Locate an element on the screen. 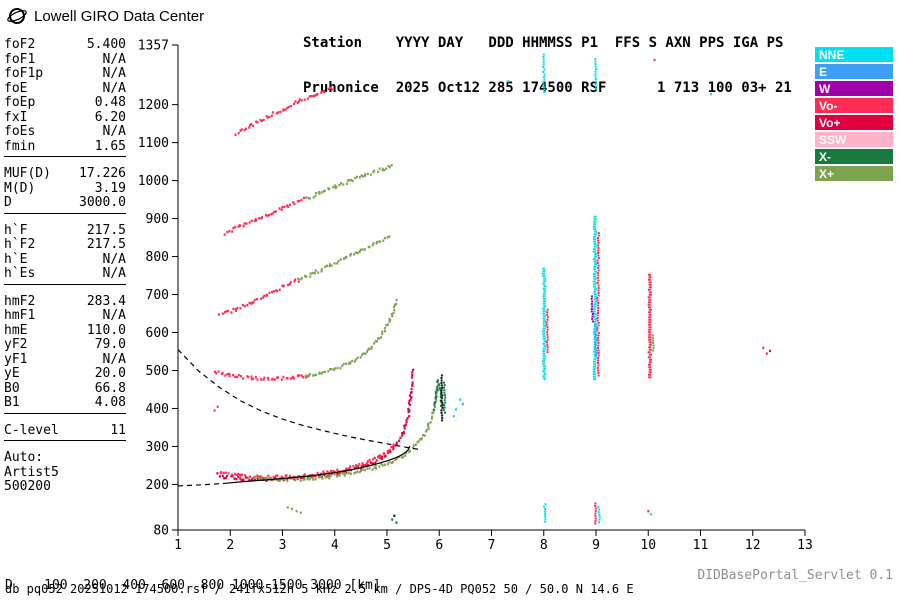  param-label: B0 is located at coordinates (12, 388).